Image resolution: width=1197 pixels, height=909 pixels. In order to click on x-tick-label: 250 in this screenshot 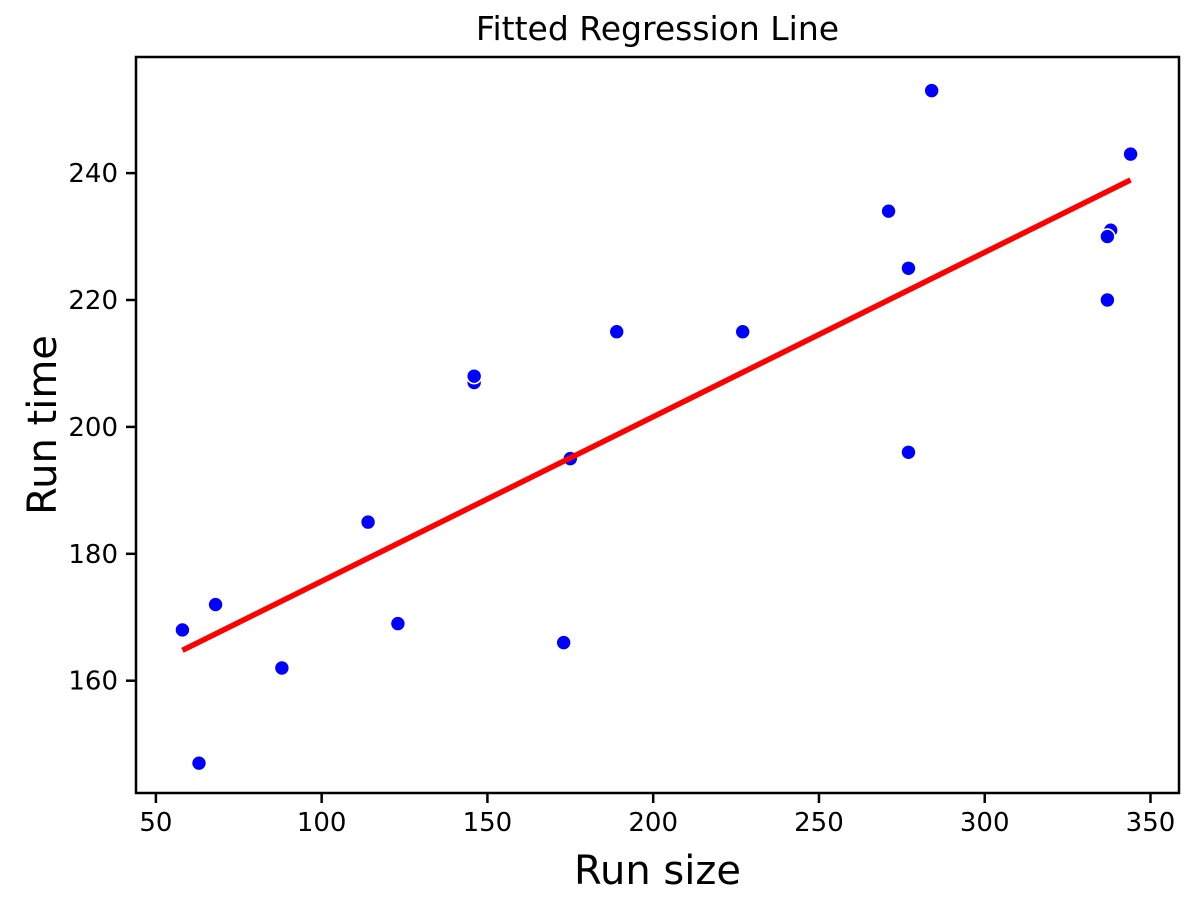, I will do `click(819, 823)`.